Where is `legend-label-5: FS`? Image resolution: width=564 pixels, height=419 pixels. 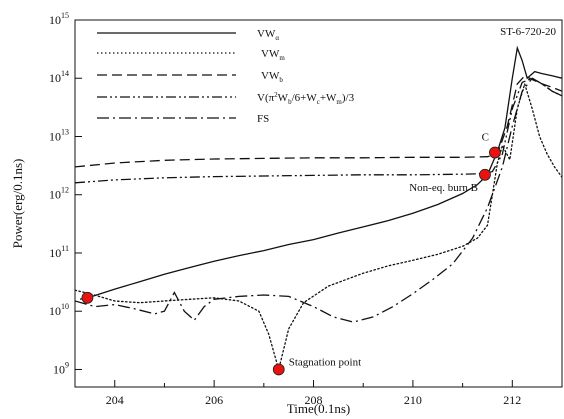
legend-label-5: FS is located at coordinates (263, 119).